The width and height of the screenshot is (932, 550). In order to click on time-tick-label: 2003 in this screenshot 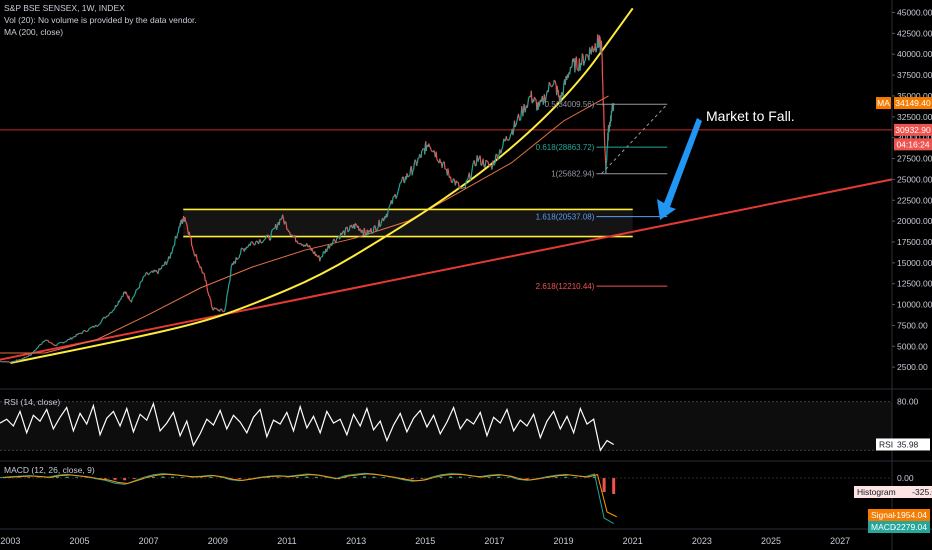, I will do `click(10, 541)`.